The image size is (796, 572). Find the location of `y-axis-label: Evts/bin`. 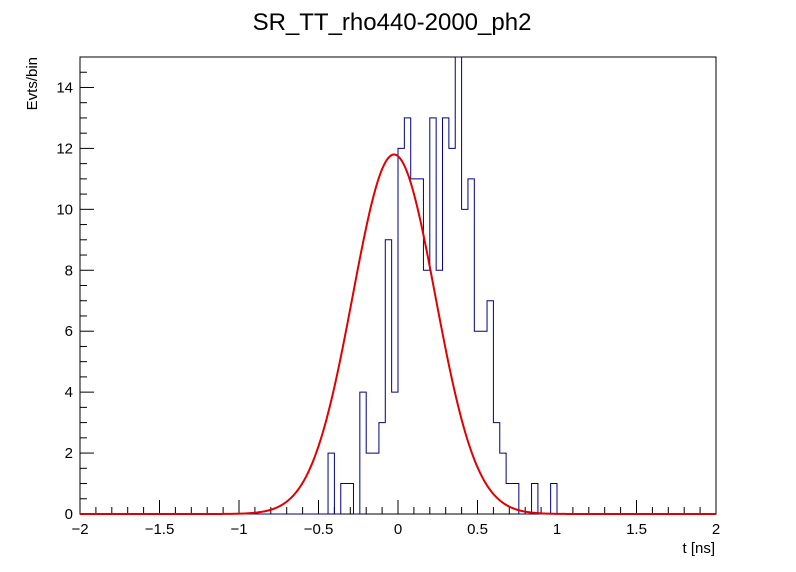

y-axis-label: Evts/bin is located at coordinates (32, 83).